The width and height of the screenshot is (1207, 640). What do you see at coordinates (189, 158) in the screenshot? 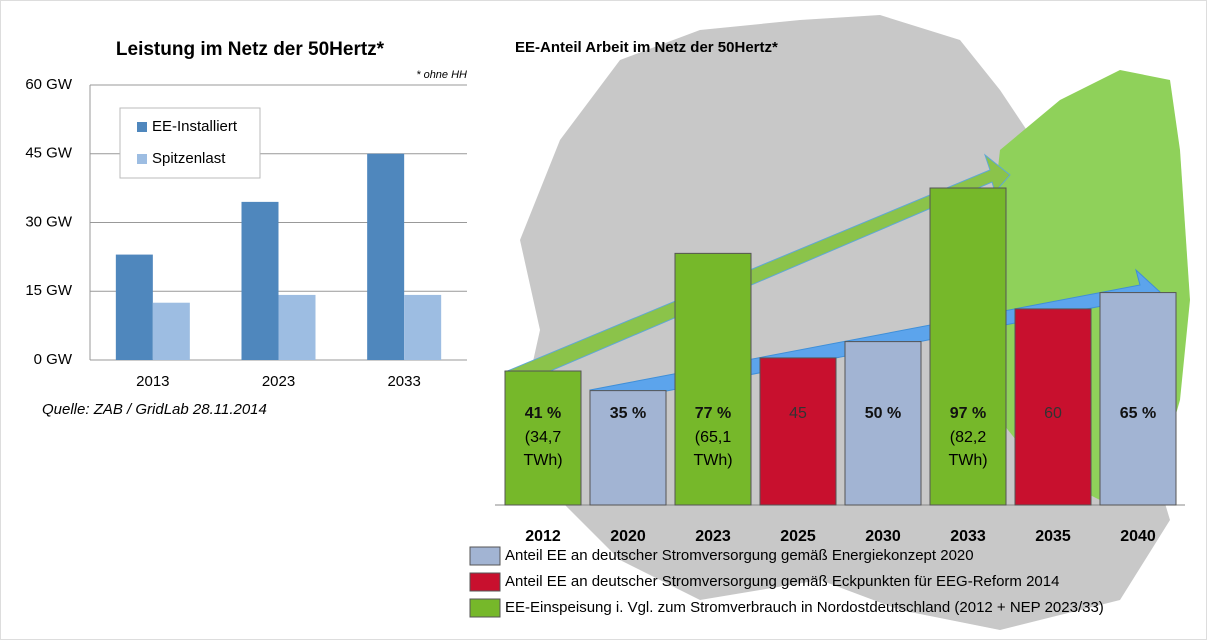
I see `legend-label: Spitzenlast` at bounding box center [189, 158].